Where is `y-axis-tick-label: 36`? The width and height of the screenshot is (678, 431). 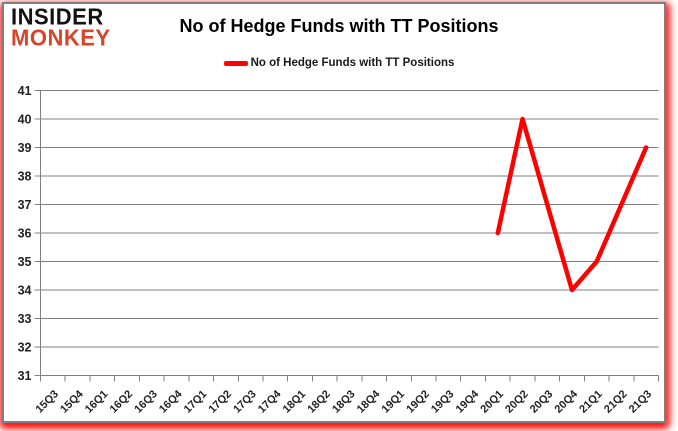 y-axis-tick-label: 36 is located at coordinates (25, 234).